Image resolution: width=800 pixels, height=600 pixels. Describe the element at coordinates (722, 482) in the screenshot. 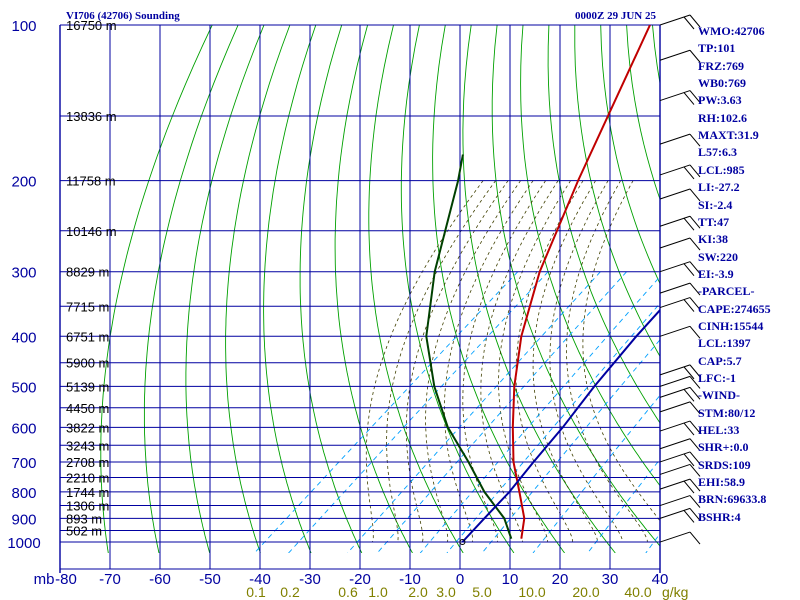

I see `index-line: EHI:58.9` at that location.